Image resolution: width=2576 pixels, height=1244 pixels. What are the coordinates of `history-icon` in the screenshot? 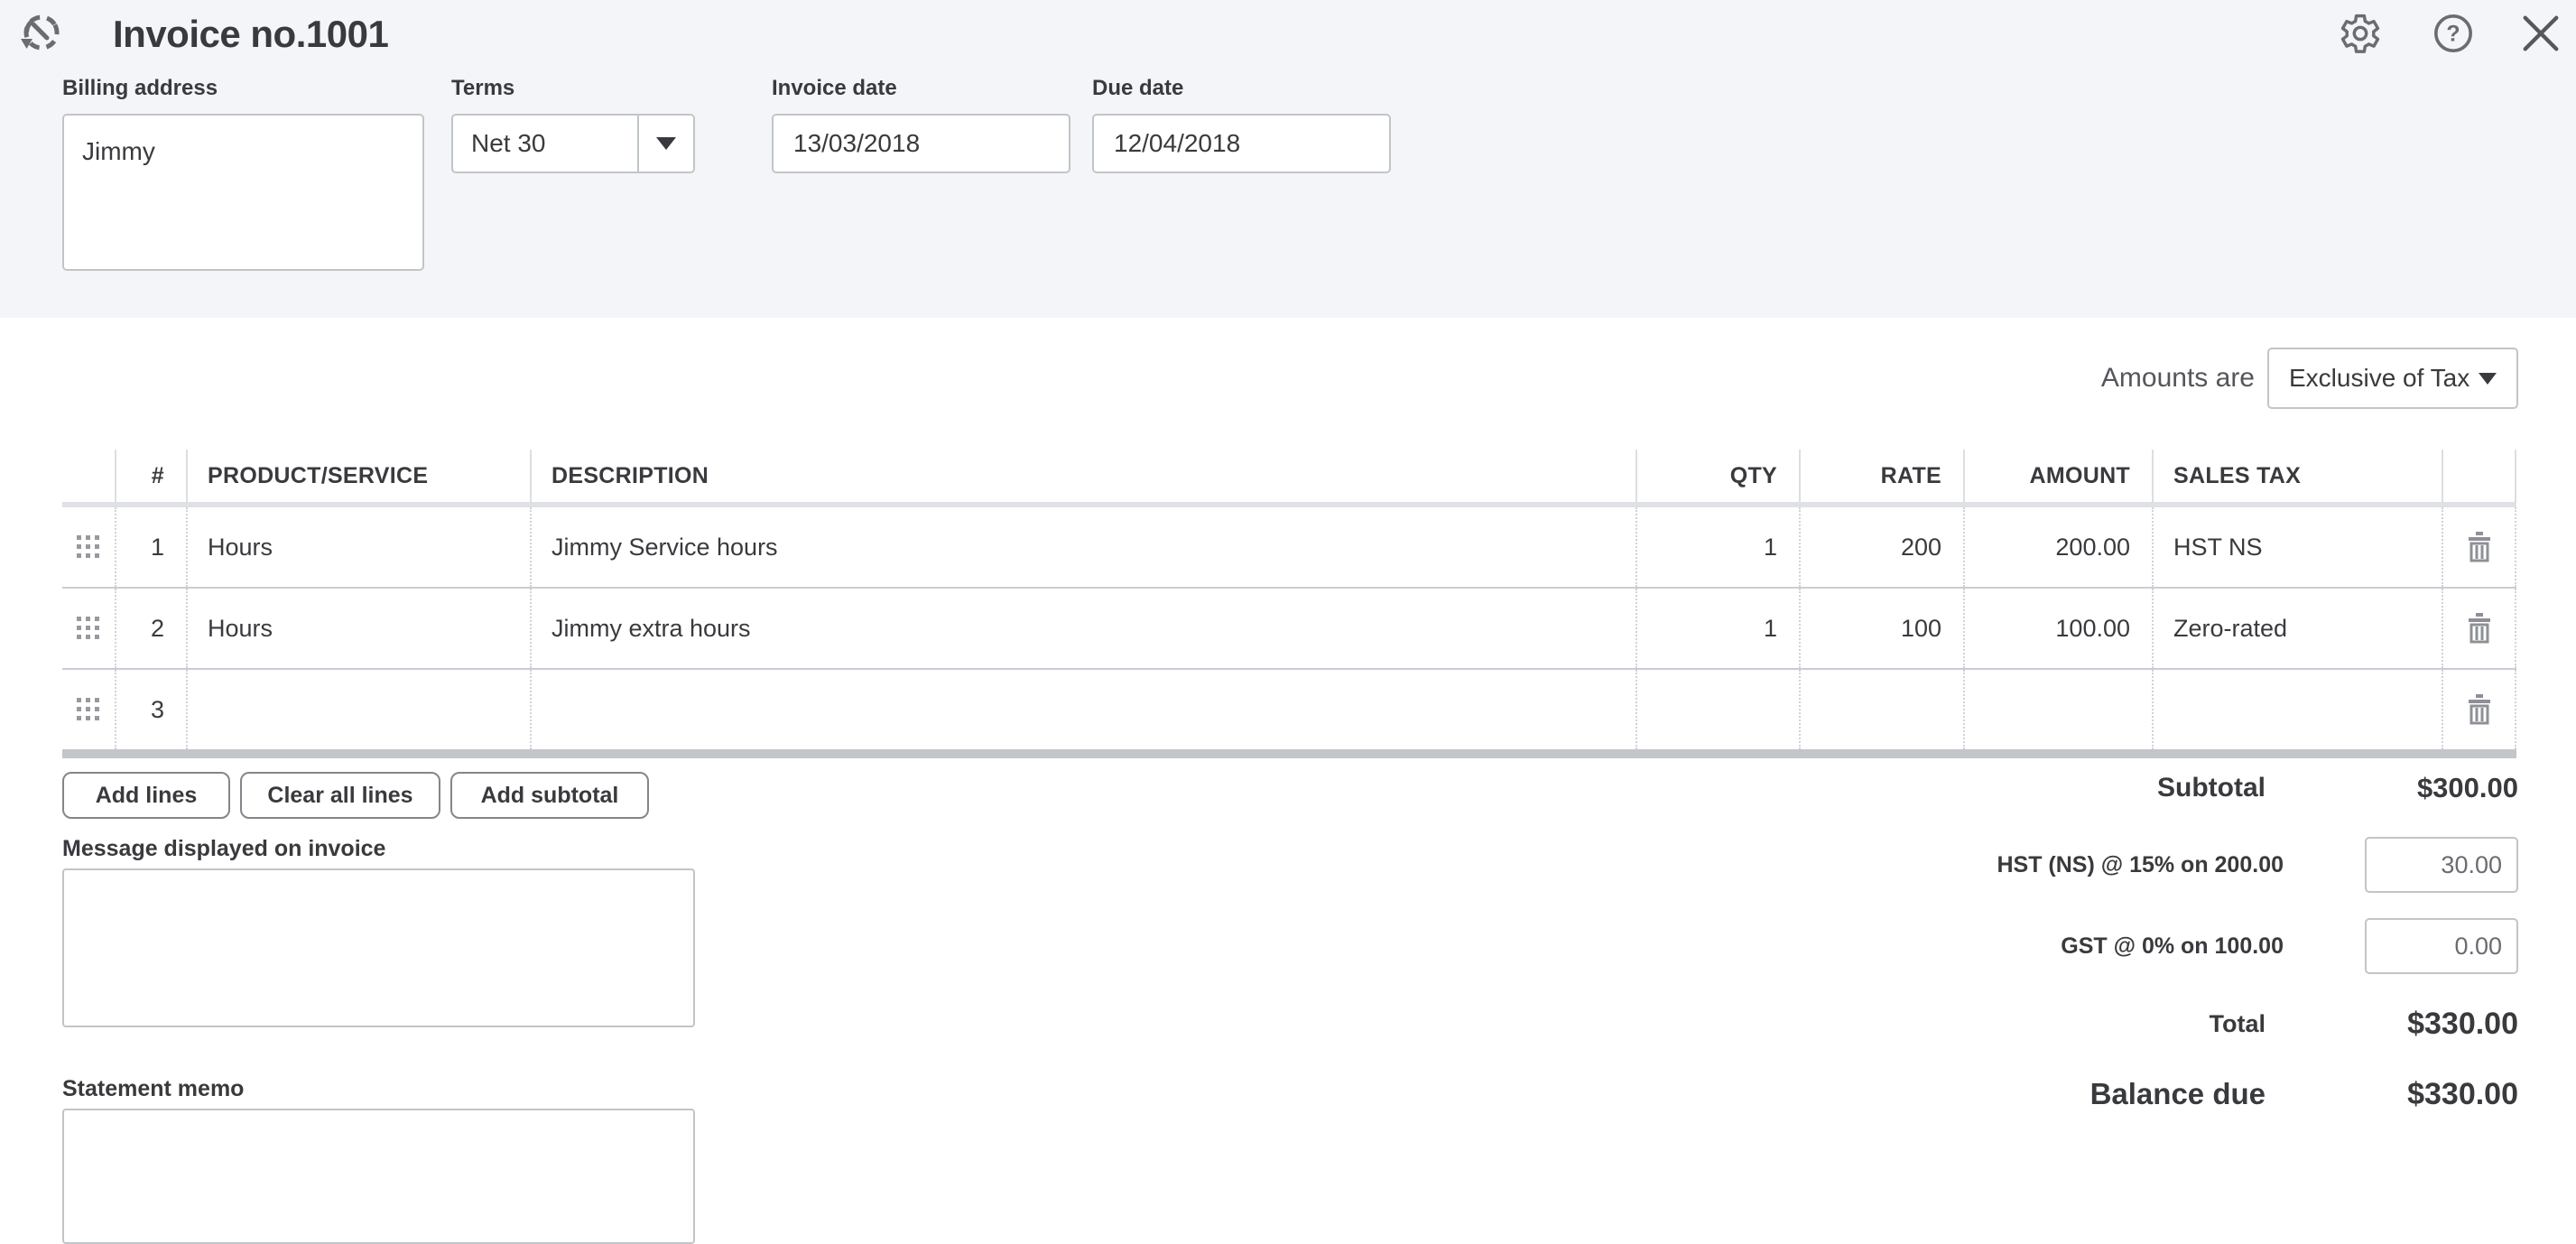 It's located at (39, 34).